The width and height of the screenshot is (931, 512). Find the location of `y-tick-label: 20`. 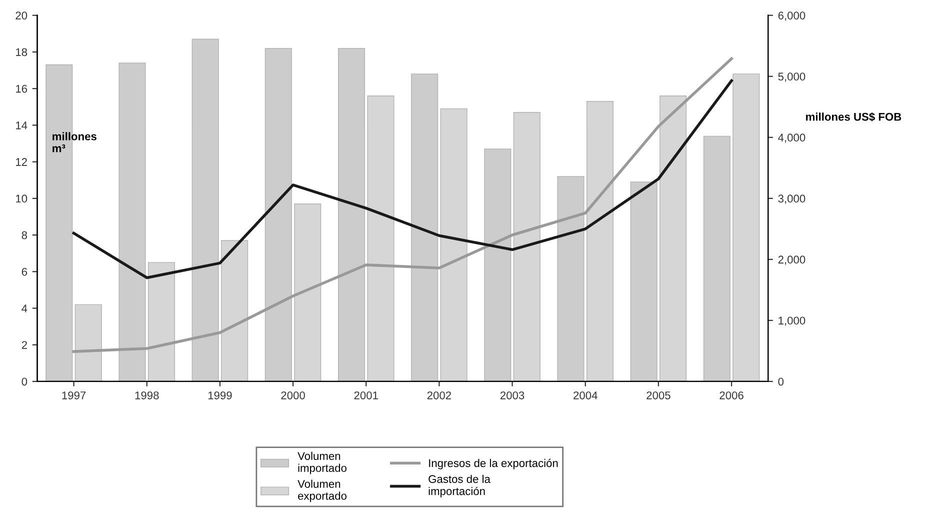

y-tick-label: 20 is located at coordinates (22, 16).